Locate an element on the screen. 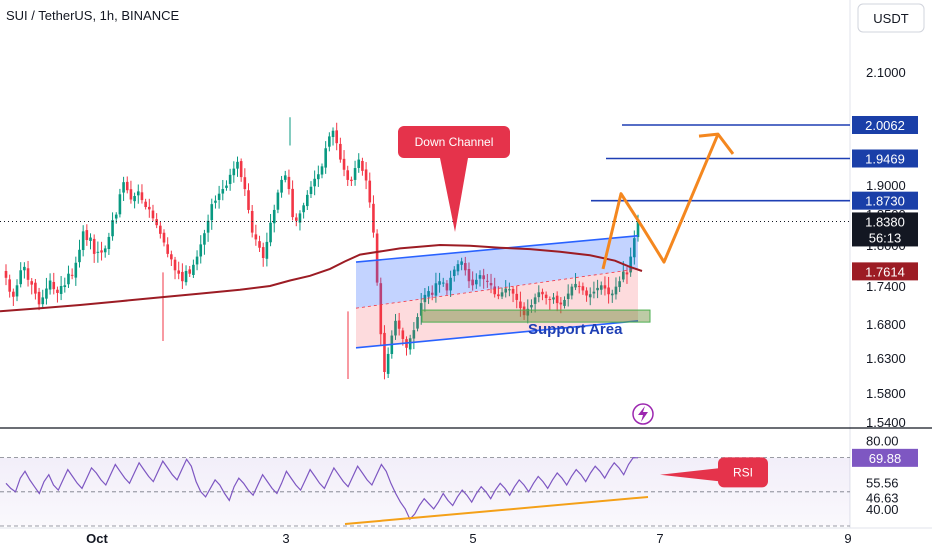 The image size is (932, 550). level-tag-text: 1.9469 is located at coordinates (885, 159).